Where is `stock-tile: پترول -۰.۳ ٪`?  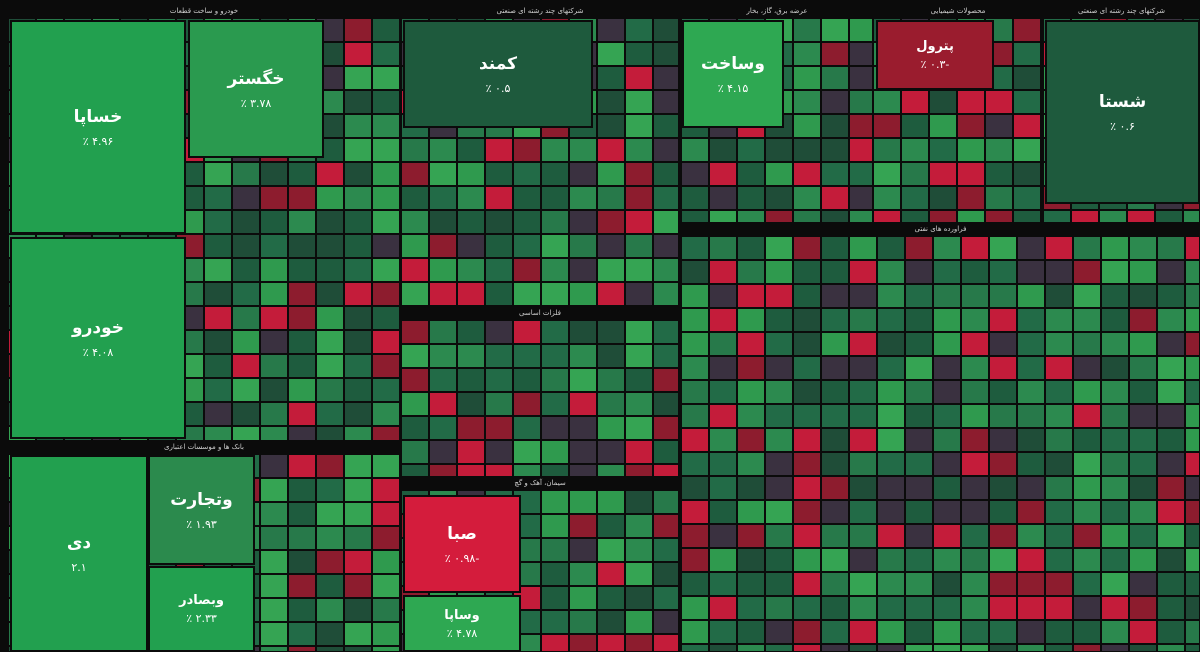
stock-tile: پترول -۰.۳ ٪ is located at coordinates (935, 55).